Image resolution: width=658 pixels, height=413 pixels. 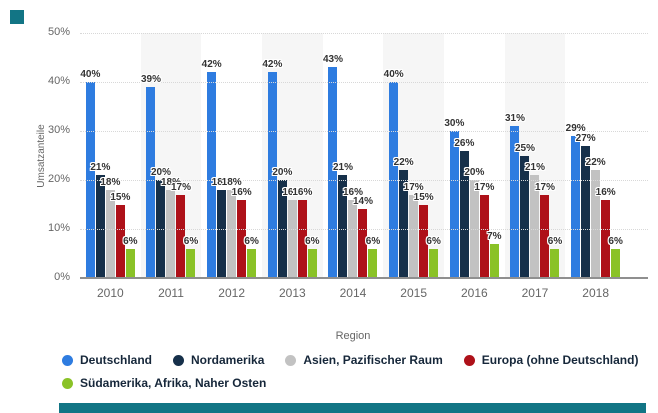 I want to click on bar-group-2016: 30% 26% 20% 17% 7%, so click(x=474, y=155).